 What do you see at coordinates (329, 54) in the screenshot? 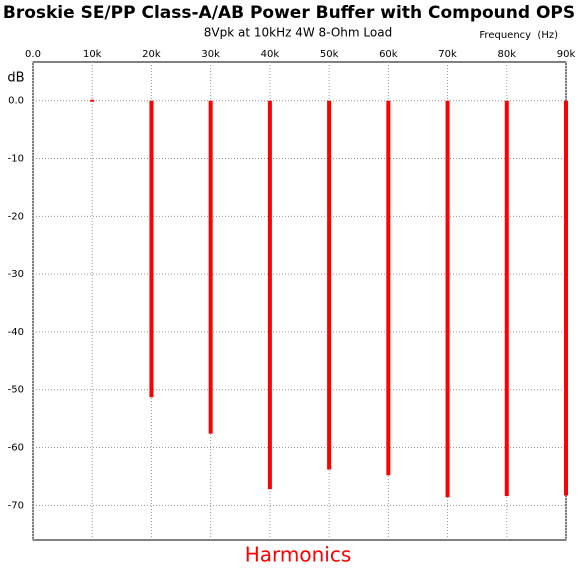
I see `x-tick-label: 50k` at bounding box center [329, 54].